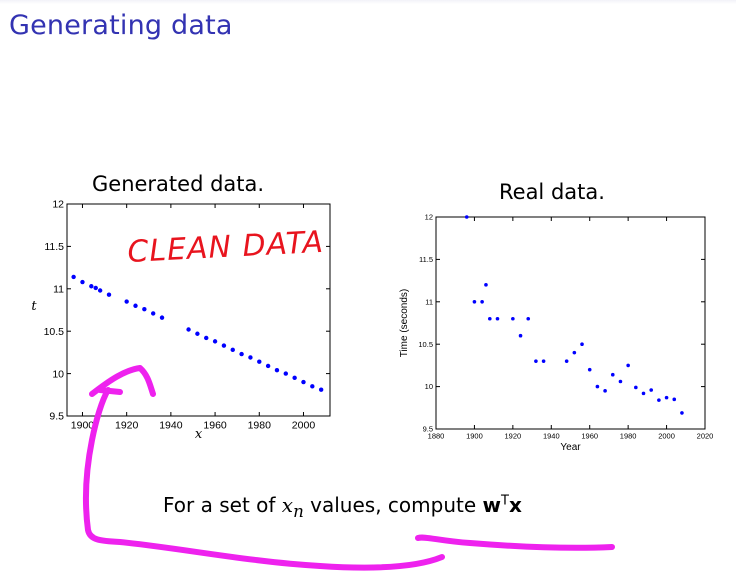 The width and height of the screenshot is (736, 574). I want to click on clean-data-annotation: CLEAN DATA, so click(226, 247).